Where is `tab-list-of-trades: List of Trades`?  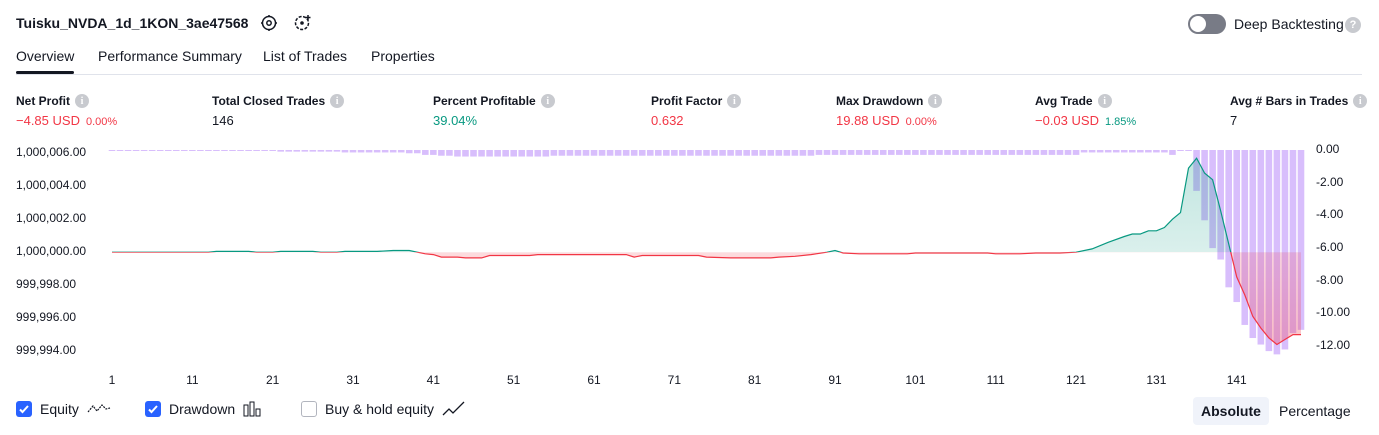
tab-list-of-trades: List of Trades is located at coordinates (305, 56).